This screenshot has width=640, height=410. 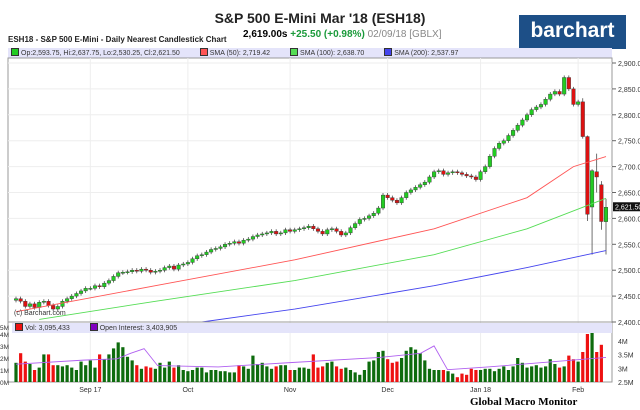 I want to click on copyright: (c) Barchart.com, so click(x=40, y=313).